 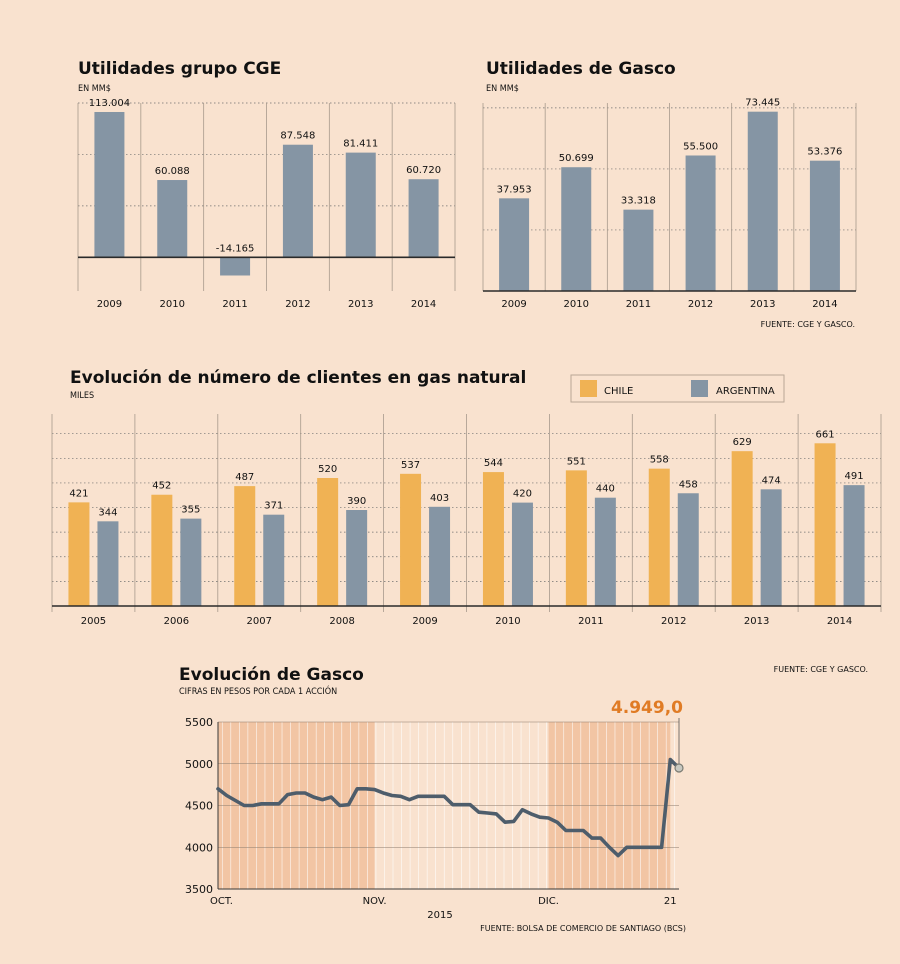 I want to click on stock-plot-area: 3500 4000 4500 5000 5500 OCT. NOV. DIC. 21, so click(x=434, y=811).